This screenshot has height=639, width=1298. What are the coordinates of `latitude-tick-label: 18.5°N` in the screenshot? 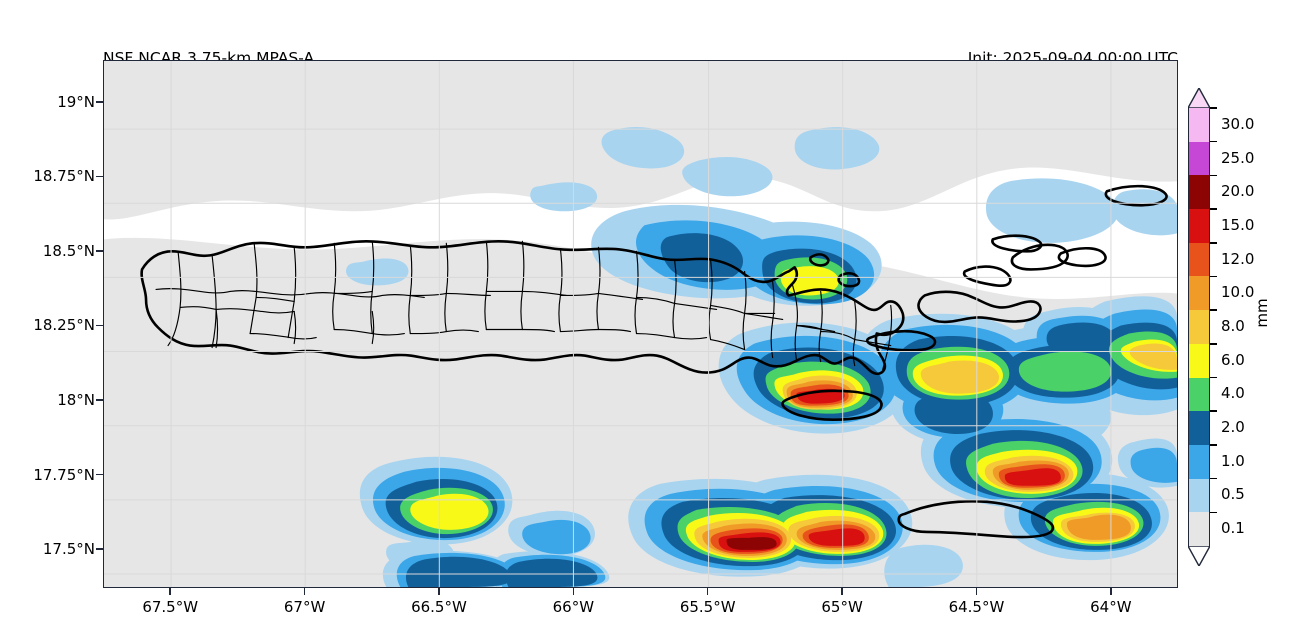 It's located at (68, 250).